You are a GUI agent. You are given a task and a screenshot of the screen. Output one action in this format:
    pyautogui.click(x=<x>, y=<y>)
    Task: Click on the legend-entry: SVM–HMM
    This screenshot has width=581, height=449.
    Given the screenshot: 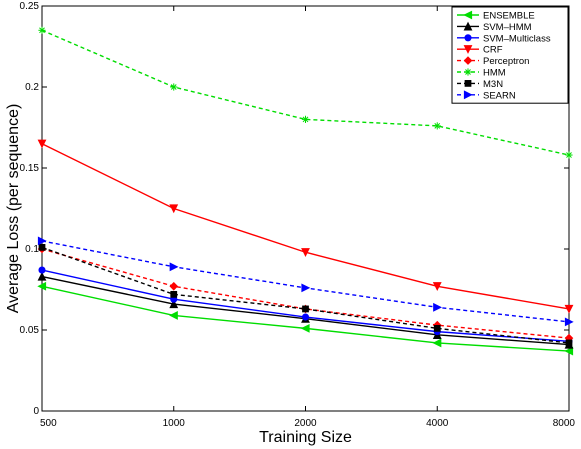 What is the action you would take?
    pyautogui.click(x=494, y=27)
    